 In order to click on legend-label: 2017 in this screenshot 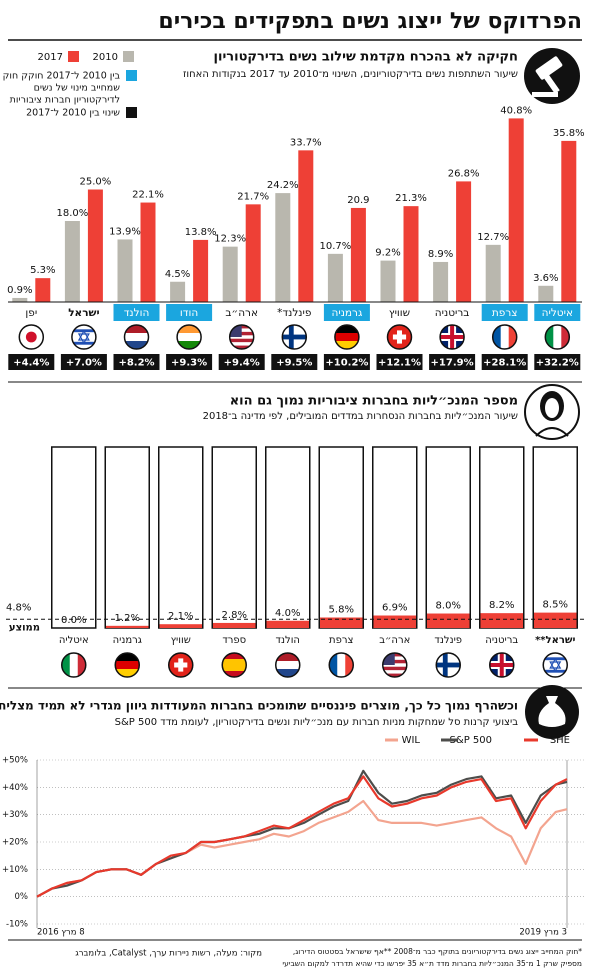, I will do `click(50, 57)`.